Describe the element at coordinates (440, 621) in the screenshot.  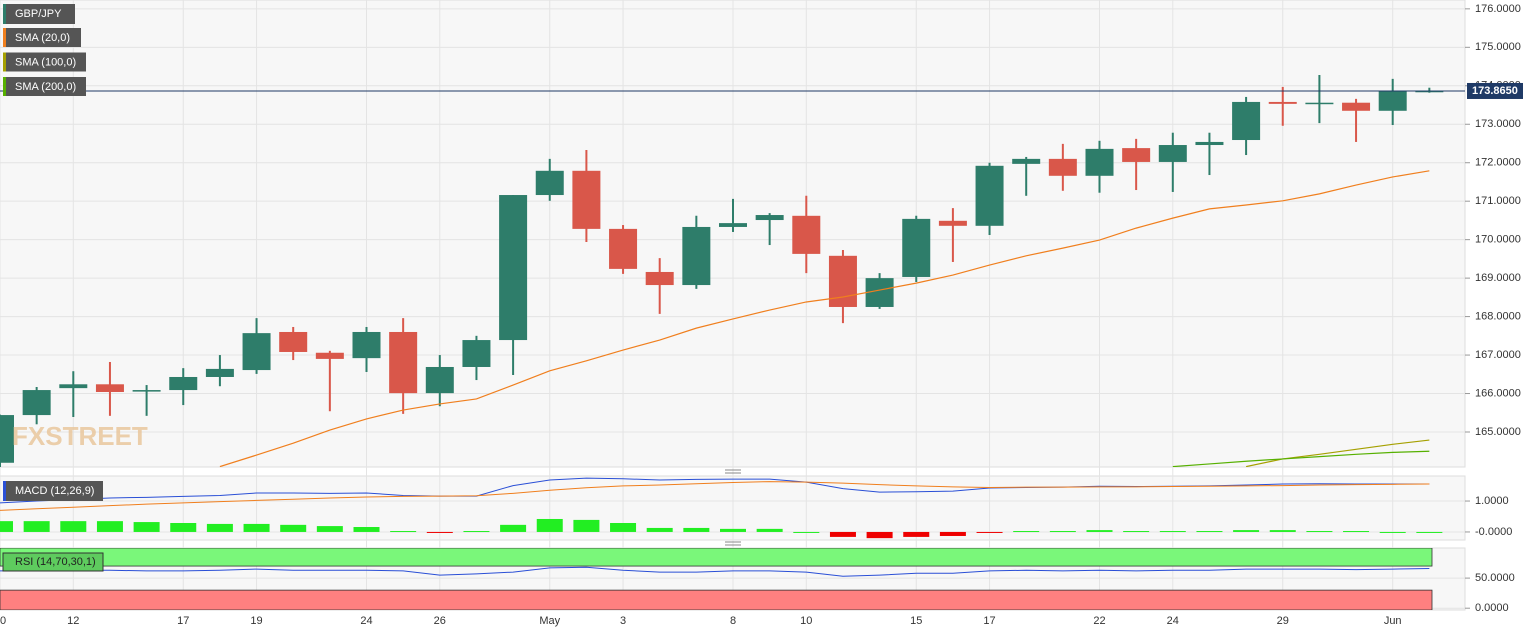
I see `x-tick-label: 26` at that location.